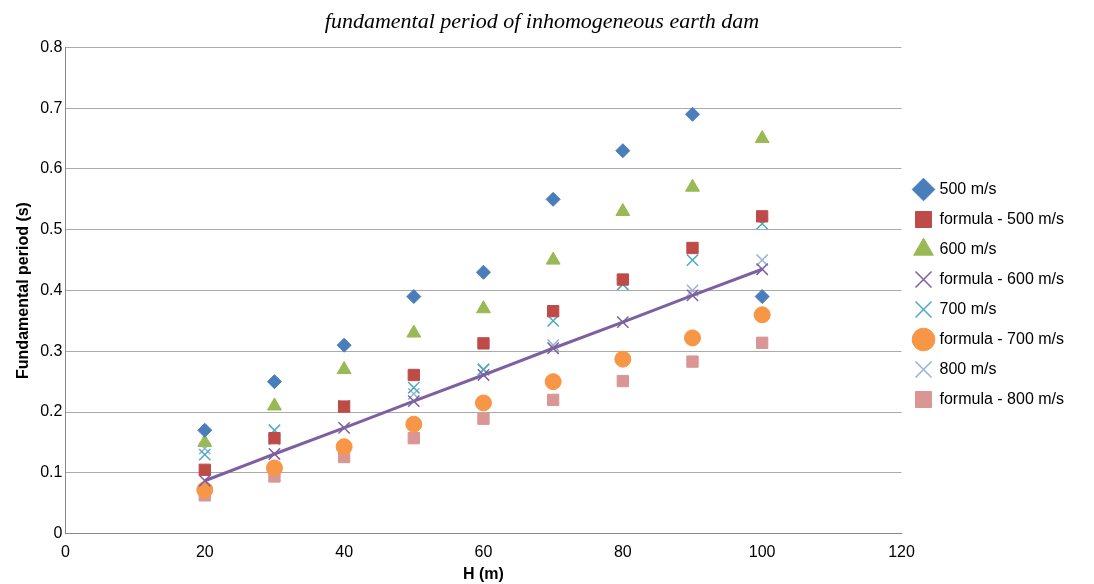 The width and height of the screenshot is (1094, 584). What do you see at coordinates (1001, 218) in the screenshot?
I see `legend-label: formula - 500 m/s` at bounding box center [1001, 218].